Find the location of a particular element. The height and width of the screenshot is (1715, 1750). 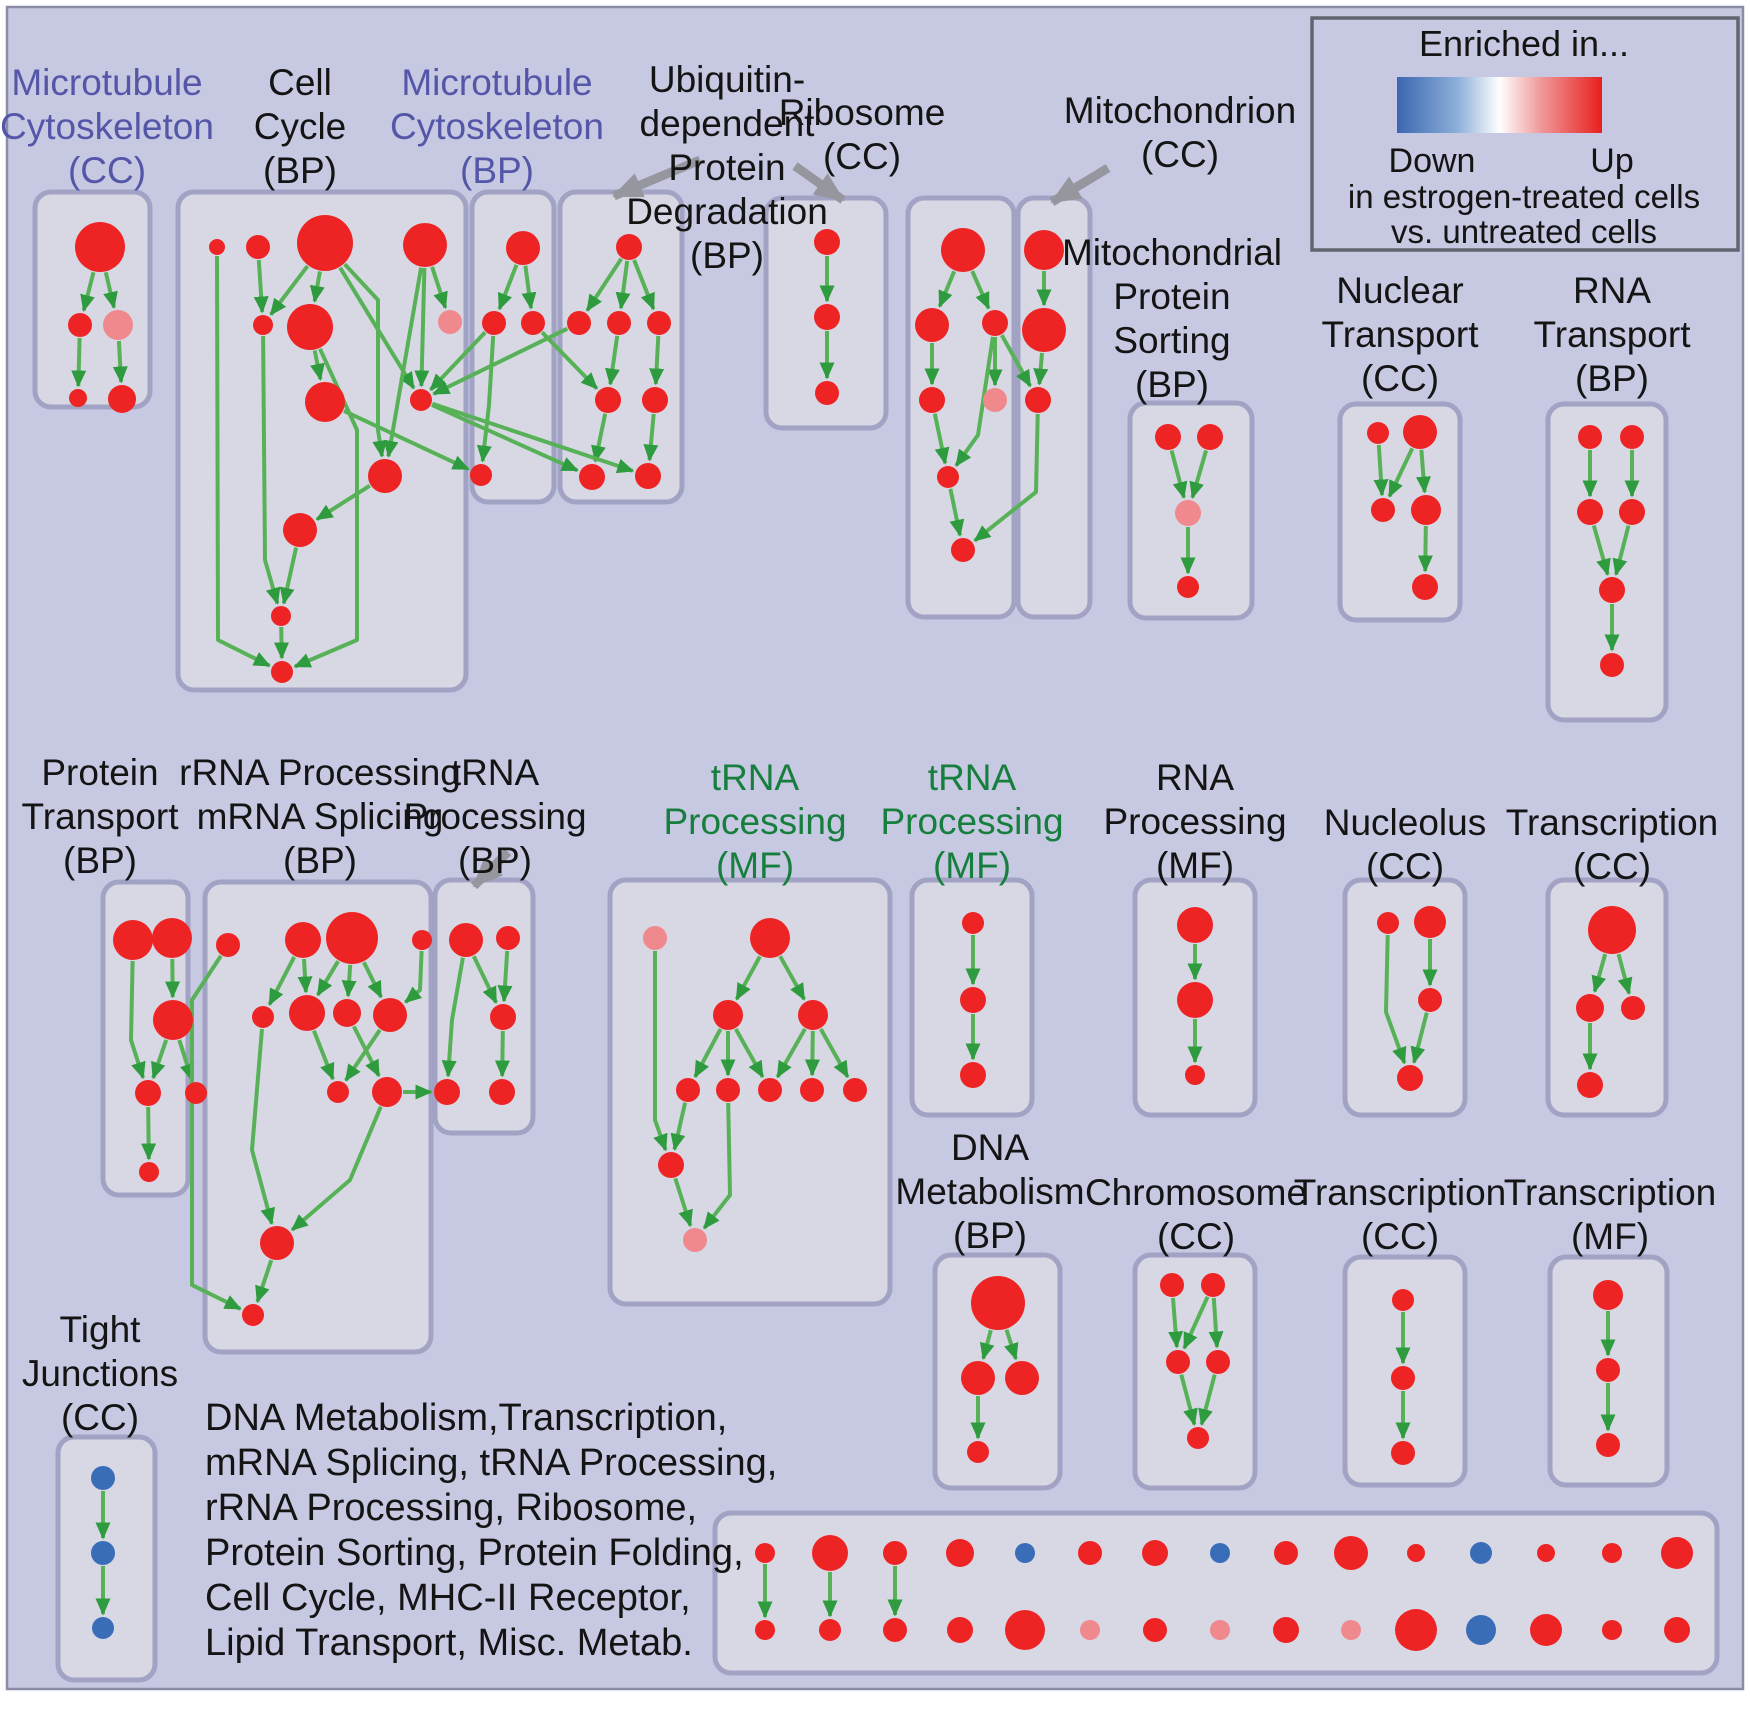

go-term-node-rib-r2 is located at coordinates (932, 325).